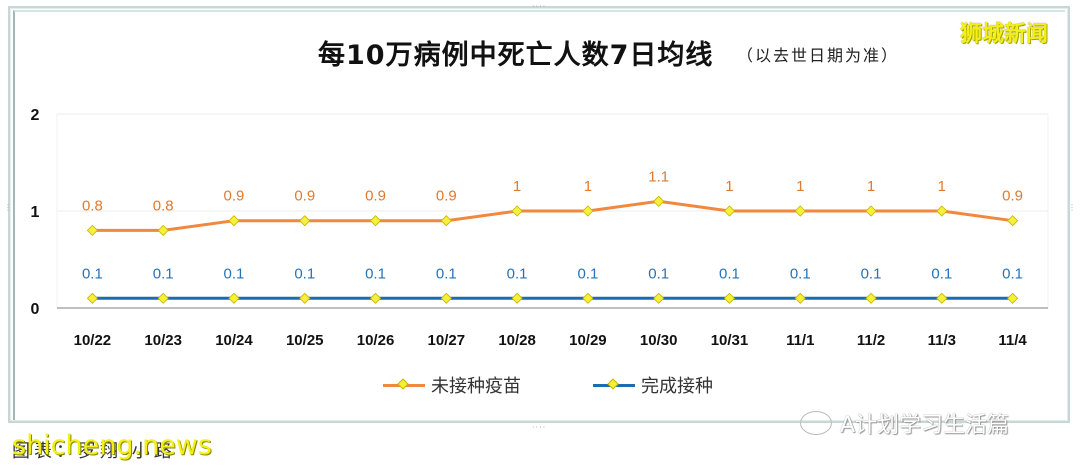 Image resolution: width=1080 pixels, height=471 pixels. Describe the element at coordinates (904, 423) in the screenshot. I see `wechat-watermark: A计划学习生活篇` at that location.